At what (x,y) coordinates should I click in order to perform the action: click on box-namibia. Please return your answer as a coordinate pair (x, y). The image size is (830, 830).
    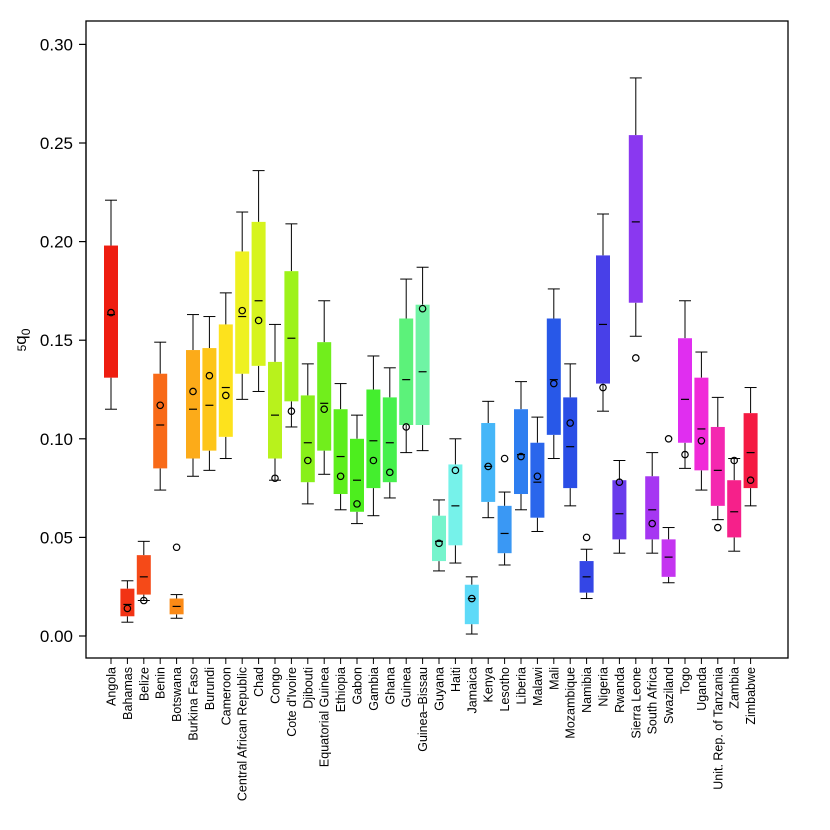
    Looking at the image, I should click on (586, 566).